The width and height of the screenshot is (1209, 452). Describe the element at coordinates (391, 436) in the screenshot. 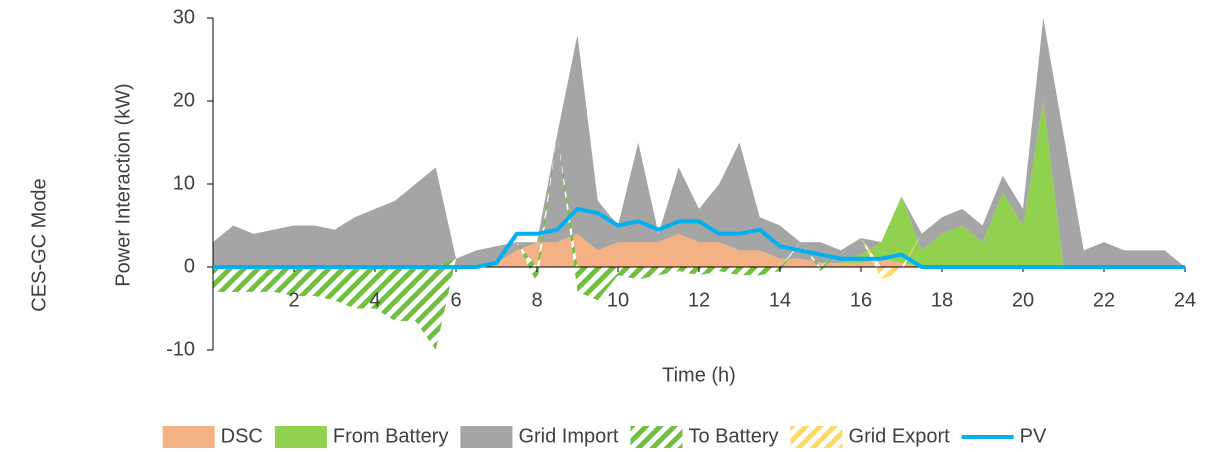

I see `legend-label: From Battery` at that location.